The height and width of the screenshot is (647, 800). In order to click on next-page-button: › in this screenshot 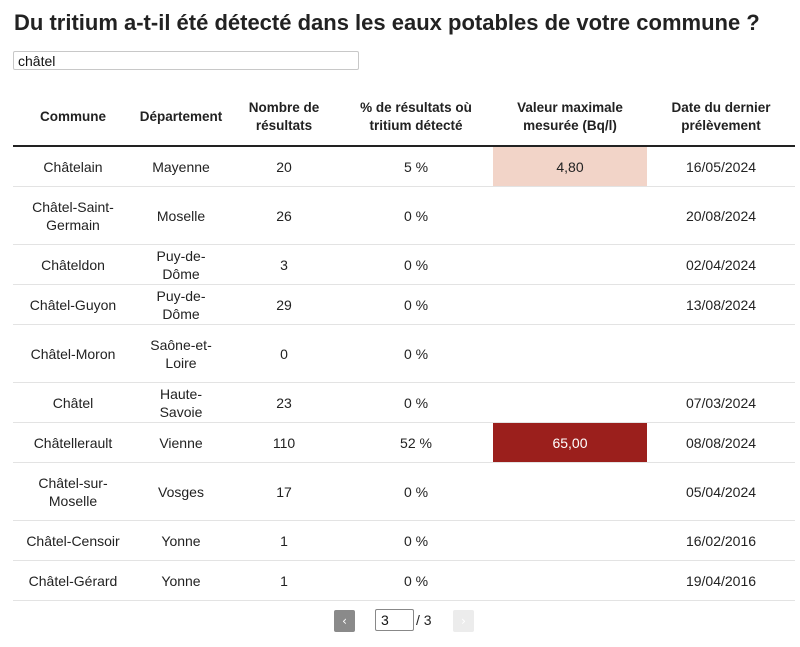, I will do `click(463, 621)`.